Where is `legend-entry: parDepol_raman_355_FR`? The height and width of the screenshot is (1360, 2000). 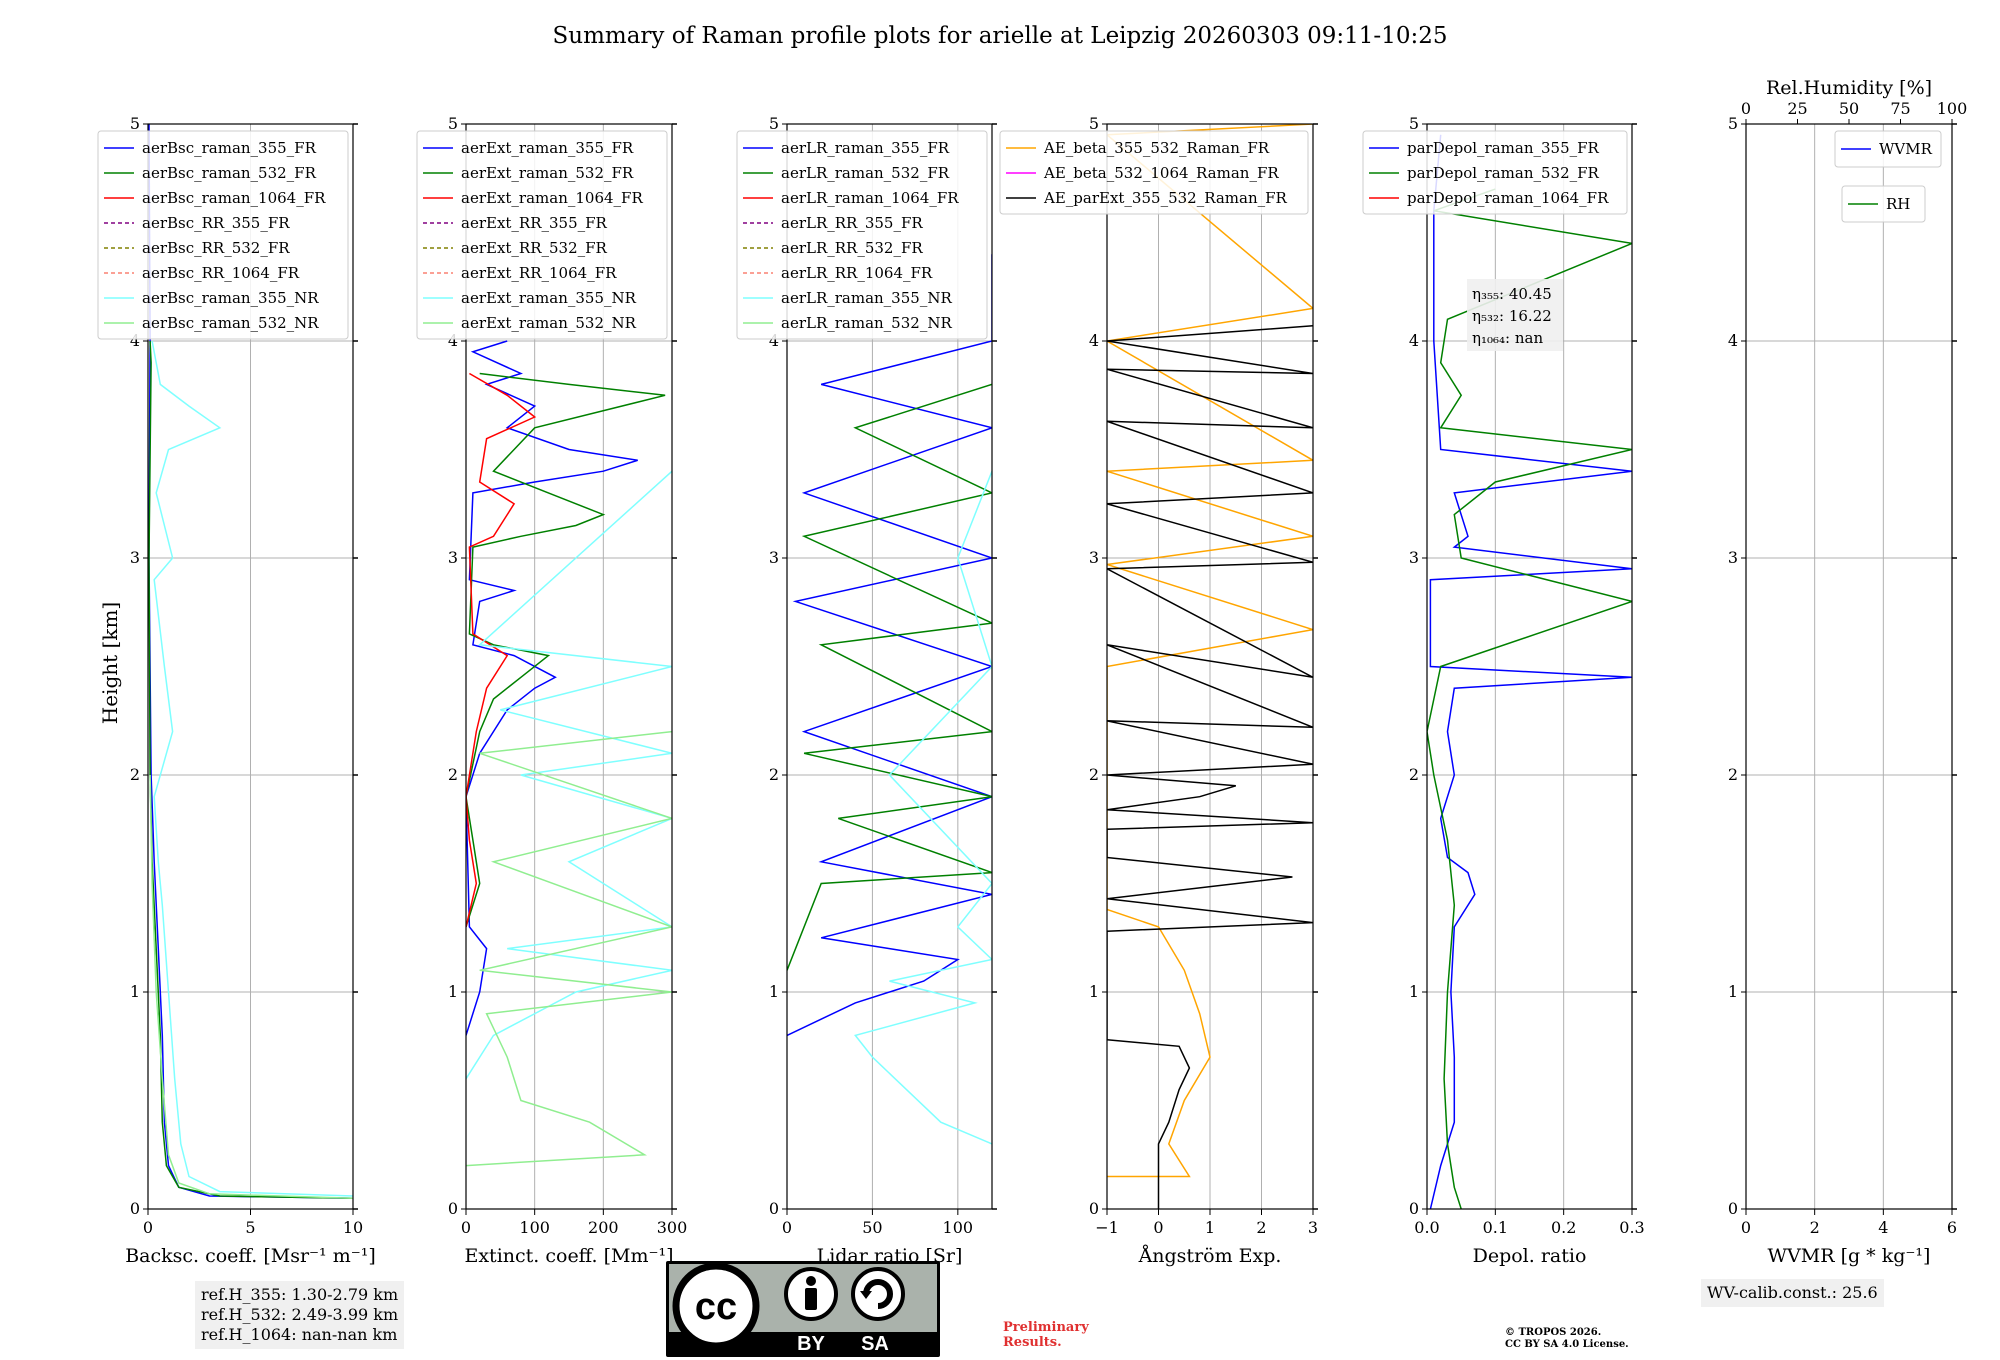
legend-entry: parDepol_raman_355_FR is located at coordinates (1503, 148).